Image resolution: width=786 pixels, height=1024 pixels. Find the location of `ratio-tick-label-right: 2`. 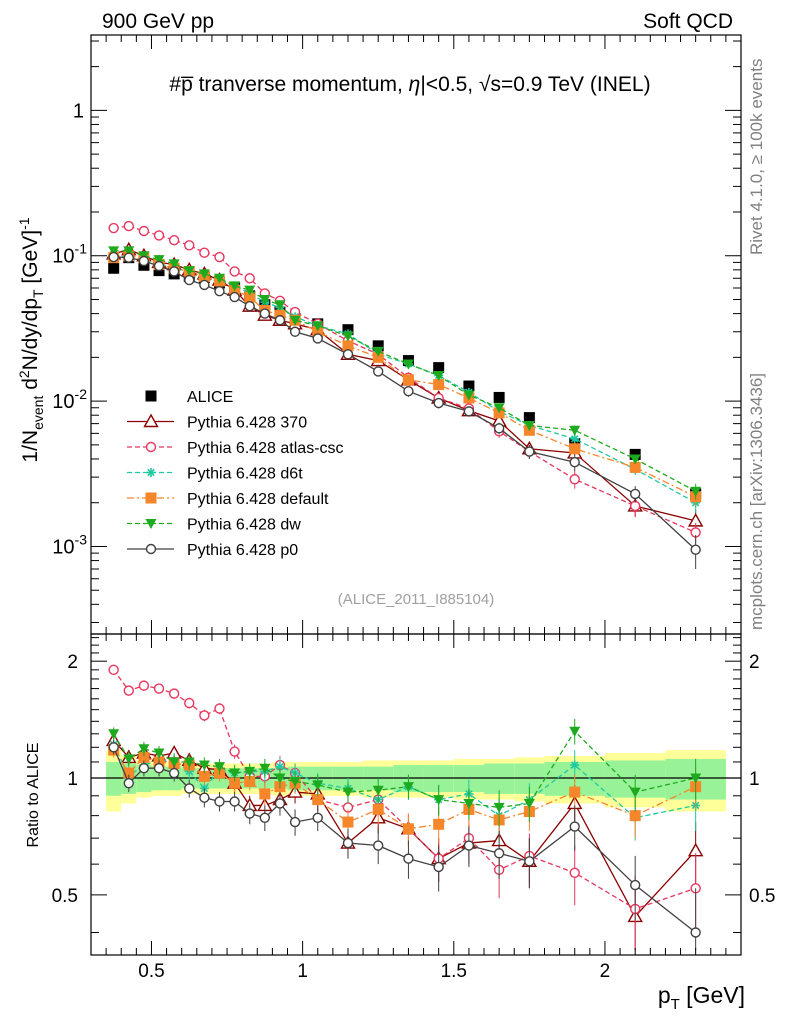

ratio-tick-label-right: 2 is located at coordinates (754, 662).